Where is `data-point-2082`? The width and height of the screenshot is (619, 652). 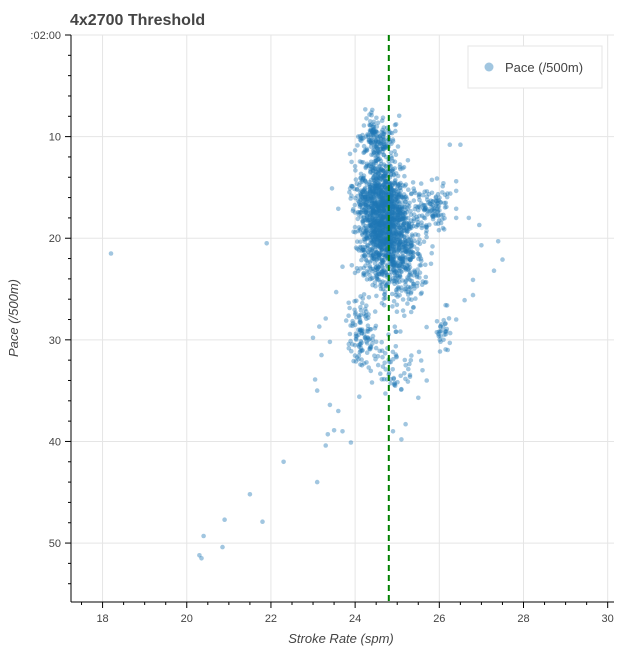 data-point-2082 is located at coordinates (395, 131).